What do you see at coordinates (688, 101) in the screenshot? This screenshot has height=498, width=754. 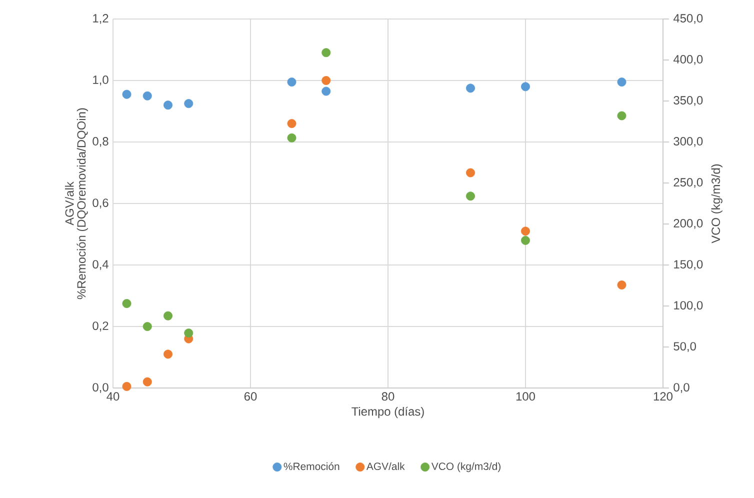 I see `y2-tick-label: 350,0` at bounding box center [688, 101].